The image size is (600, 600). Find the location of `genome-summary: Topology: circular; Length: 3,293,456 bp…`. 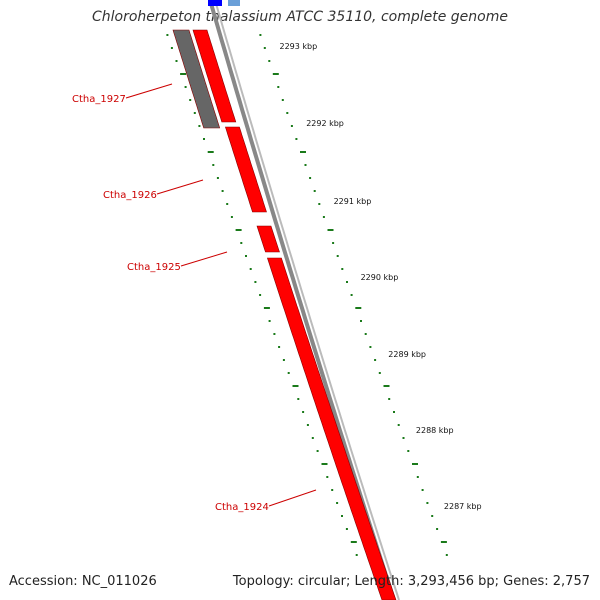

genome-summary: Topology: circular; Length: 3,293,456 bp… is located at coordinates (411, 581).